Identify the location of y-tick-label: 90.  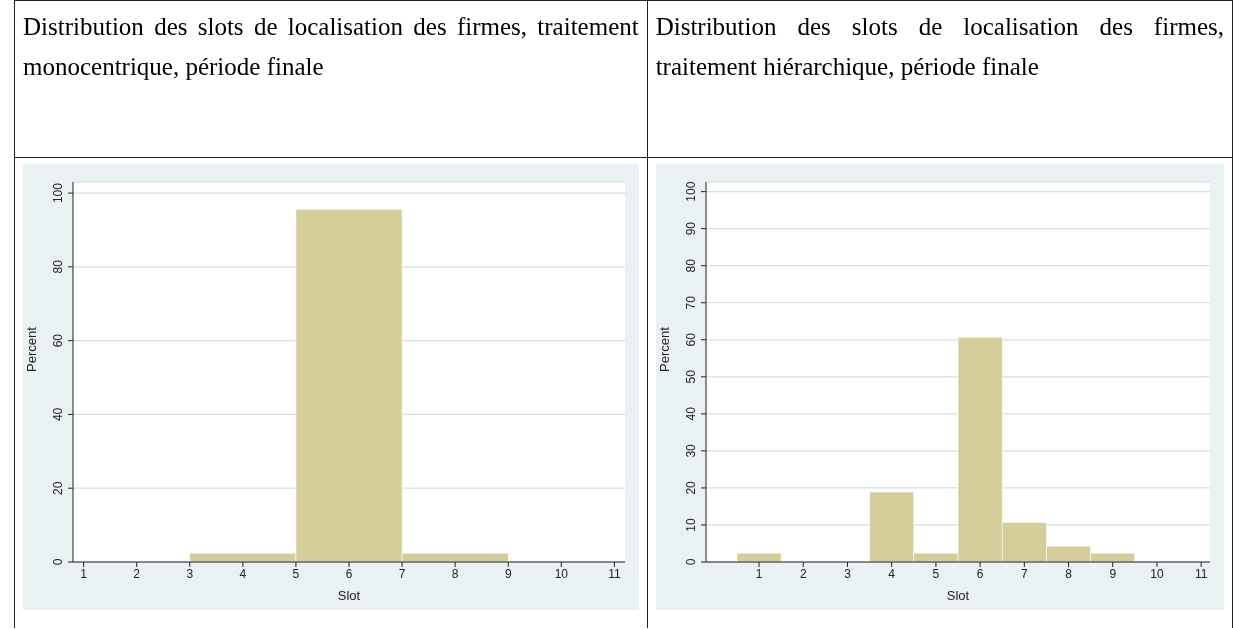
(690, 228).